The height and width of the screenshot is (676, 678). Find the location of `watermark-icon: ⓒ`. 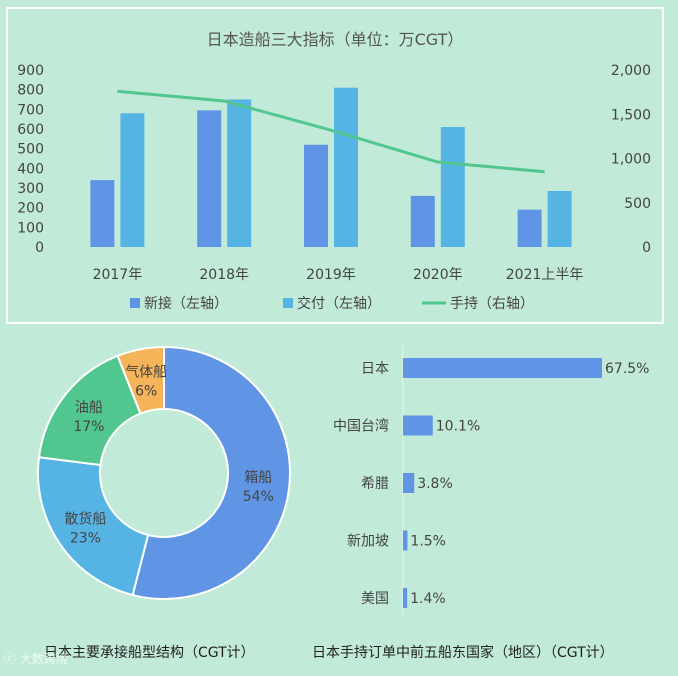

watermark-icon: ⓒ is located at coordinates (10, 659).